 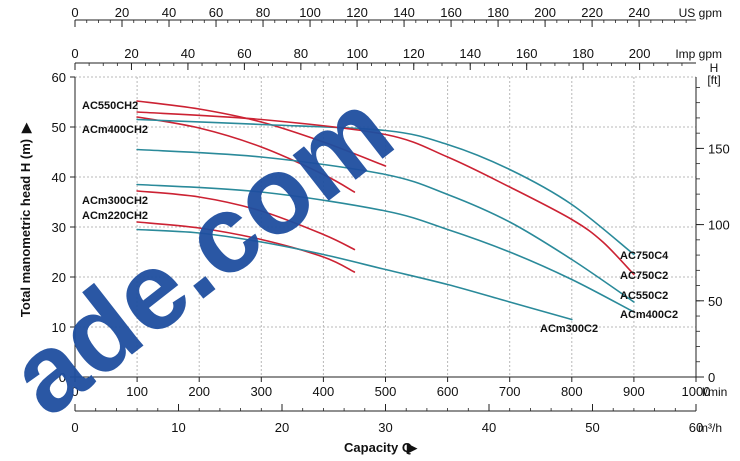 What do you see at coordinates (74, 427) in the screenshot?
I see `m3h-tick-label: 0` at bounding box center [74, 427].